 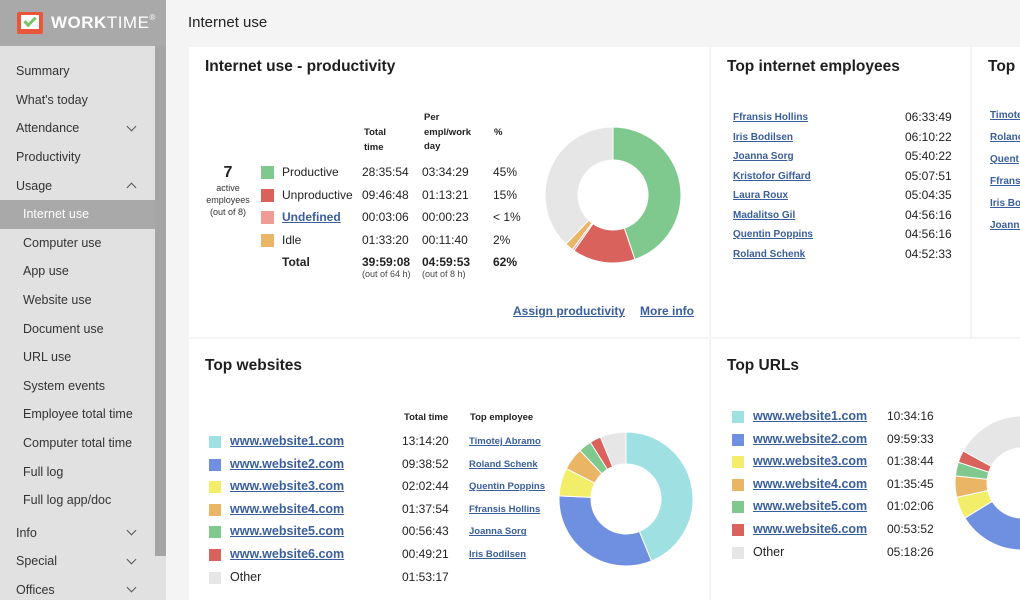 What do you see at coordinates (67, 500) in the screenshot?
I see `sidebar-item-label: Full log app/doc` at bounding box center [67, 500].